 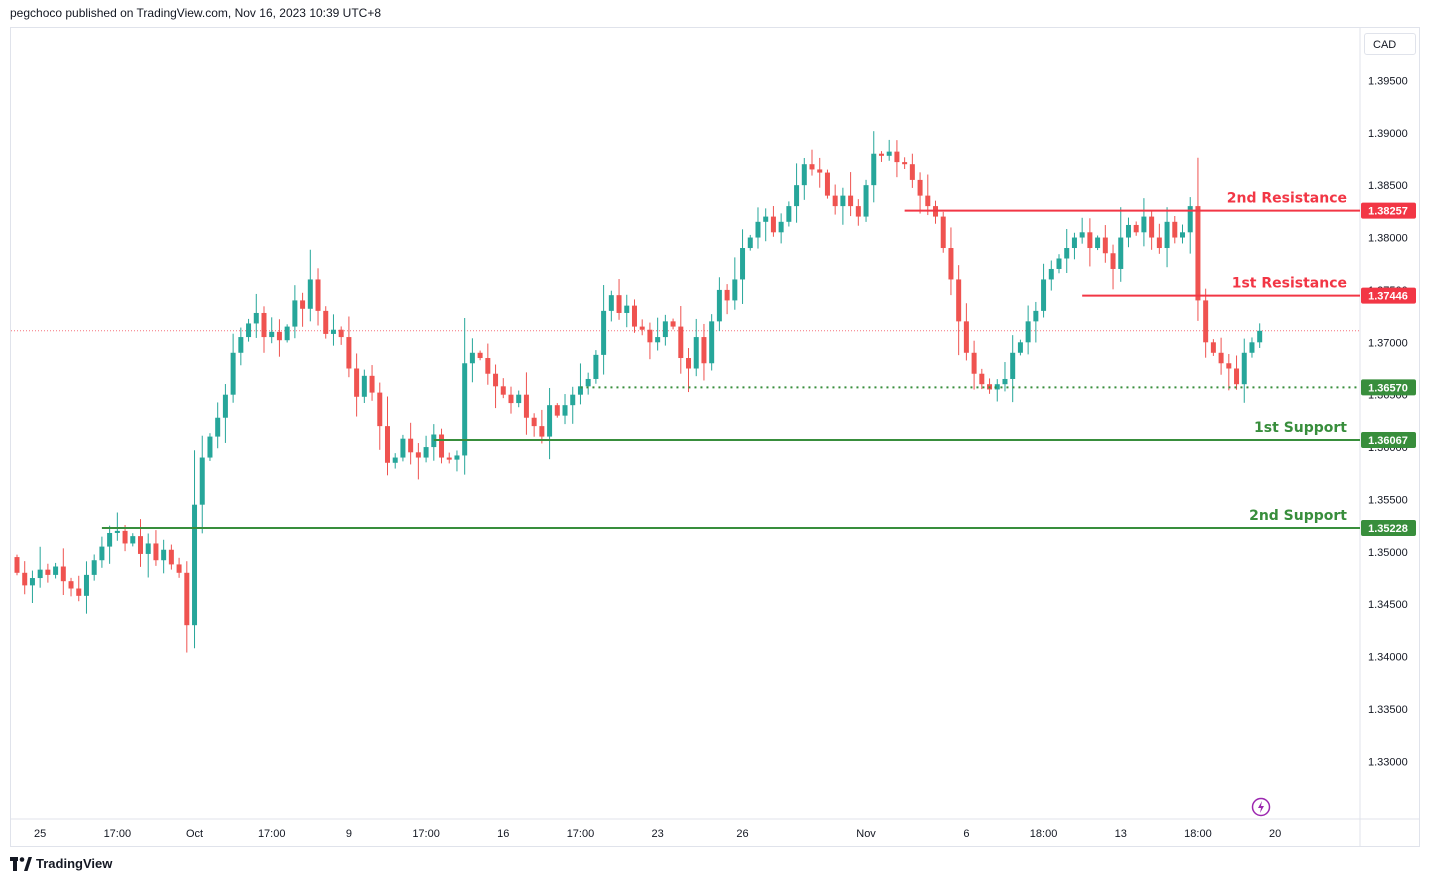 I want to click on lightning-icon, so click(x=1261, y=807).